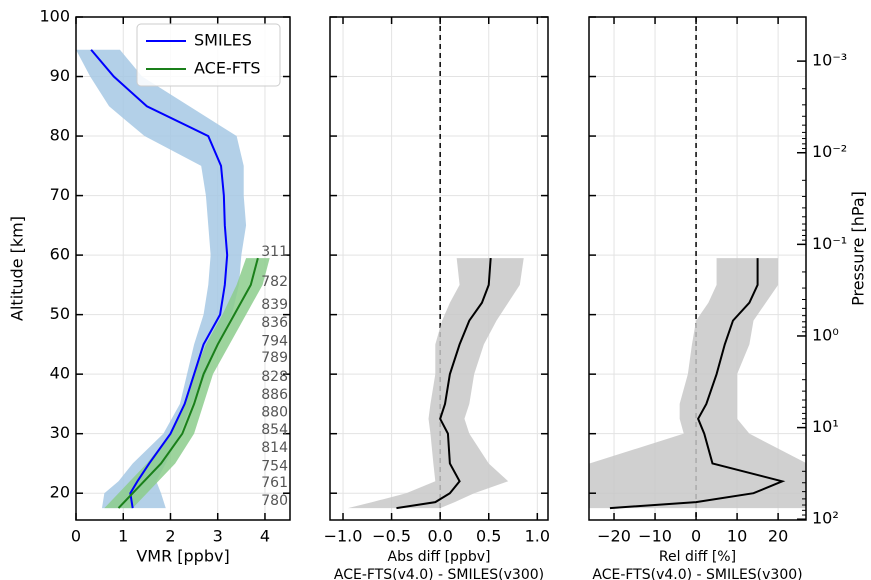 This screenshot has height=580, width=871. I want to click on count-label: 780, so click(274, 501).